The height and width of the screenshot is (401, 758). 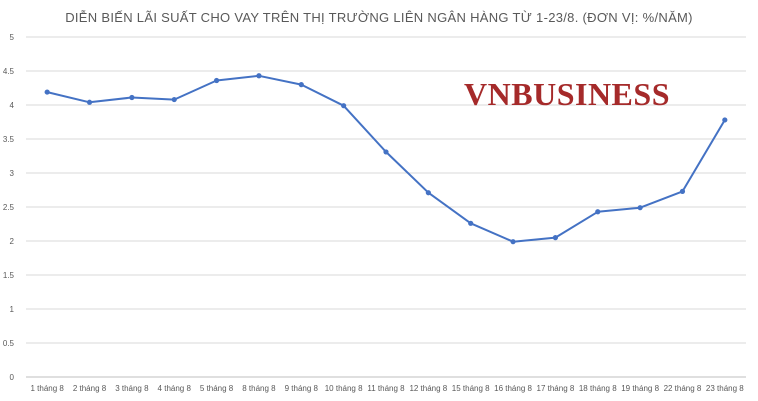 I want to click on y-tick-label: 4.5, so click(x=9, y=71).